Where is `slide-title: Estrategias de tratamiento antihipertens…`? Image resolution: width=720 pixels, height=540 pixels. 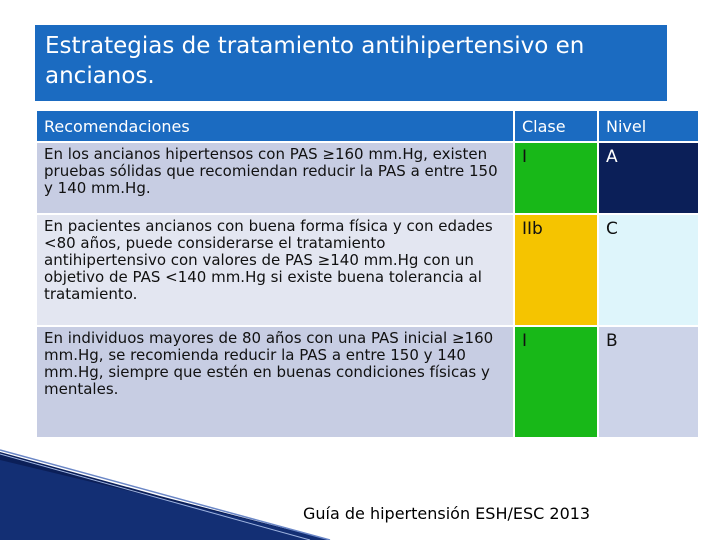
slide-title: Estrategias de tratamiento antihipertens… is located at coordinates (351, 63).